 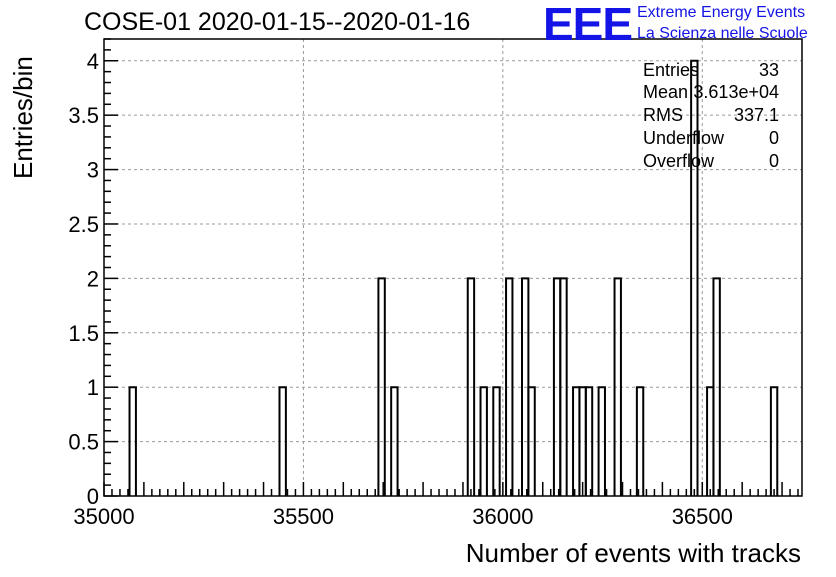 What do you see at coordinates (83, 115) in the screenshot?
I see `y-tick-label: 3.5` at bounding box center [83, 115].